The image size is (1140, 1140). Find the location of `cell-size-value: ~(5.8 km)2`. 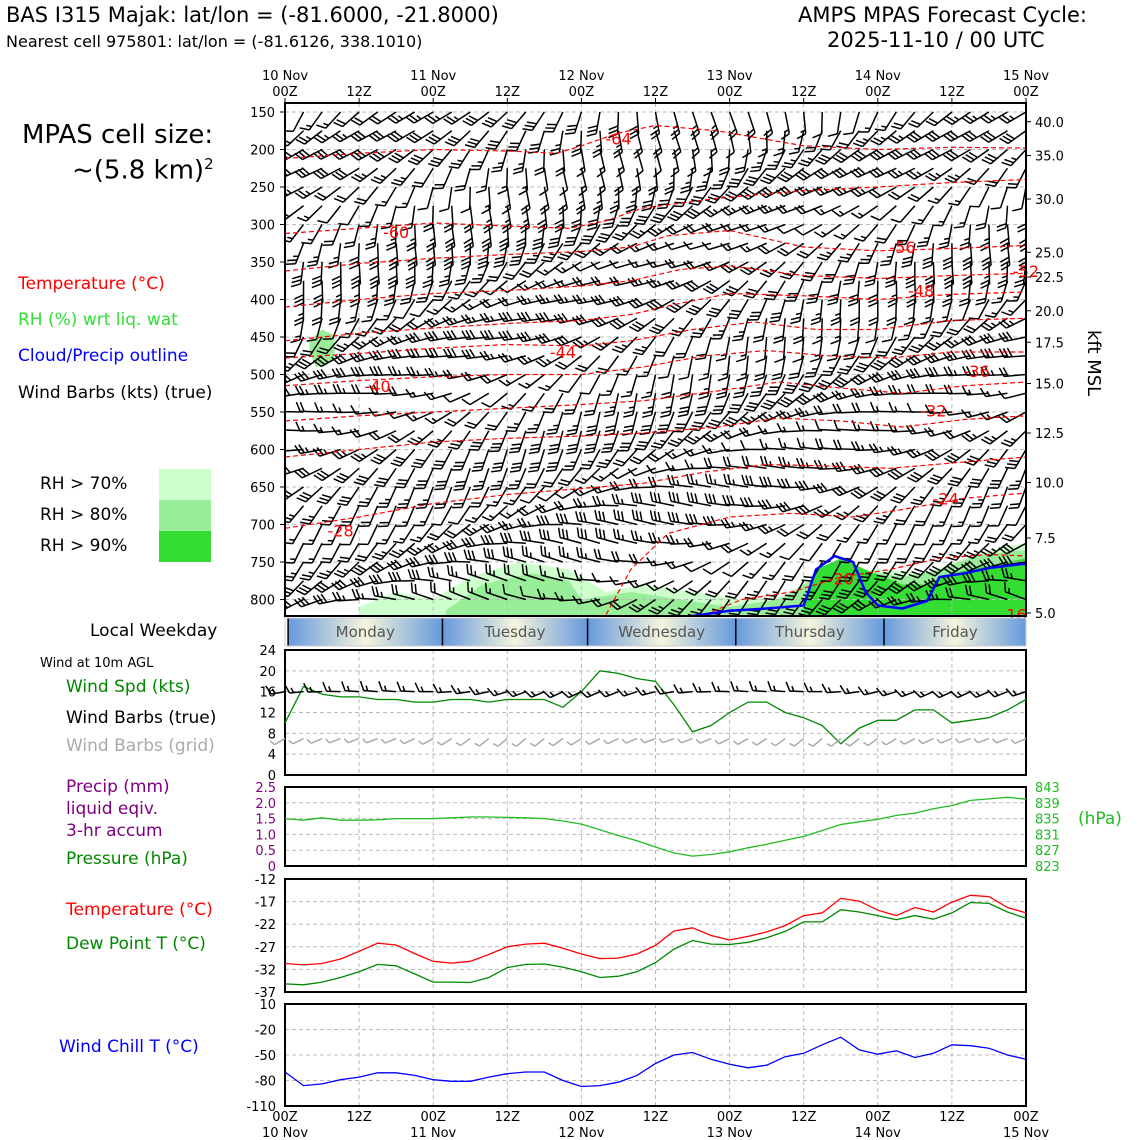

cell-size-value: ~(5.8 km)2 is located at coordinates (143, 170).